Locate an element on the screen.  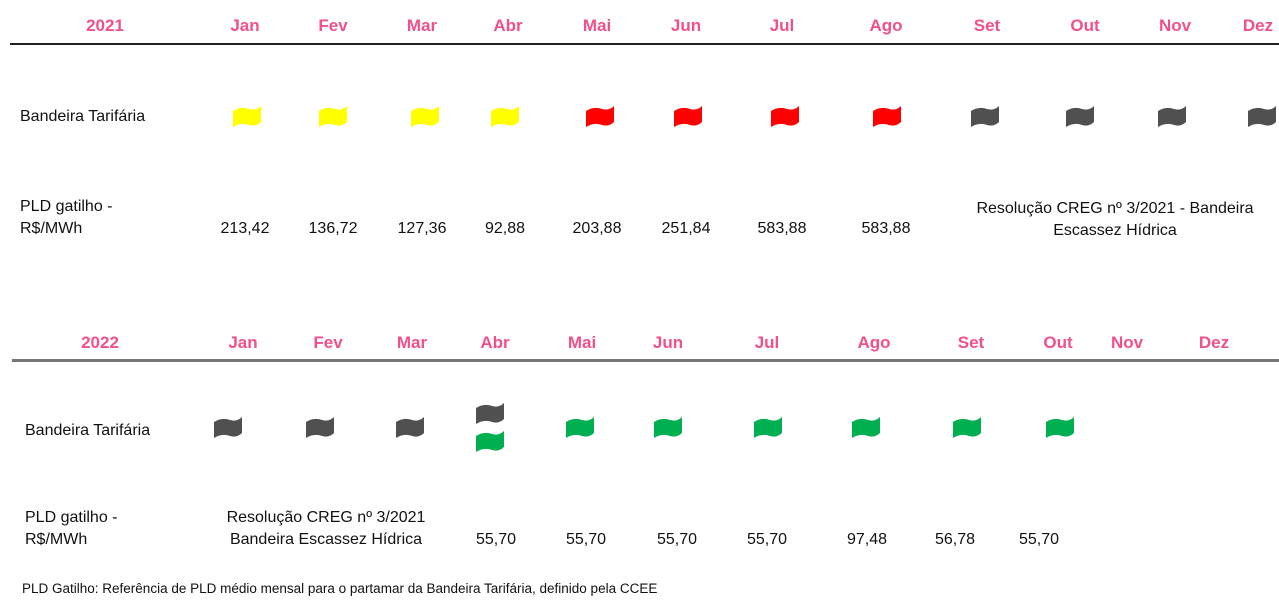
pld-value: 92,88 is located at coordinates (505, 228).